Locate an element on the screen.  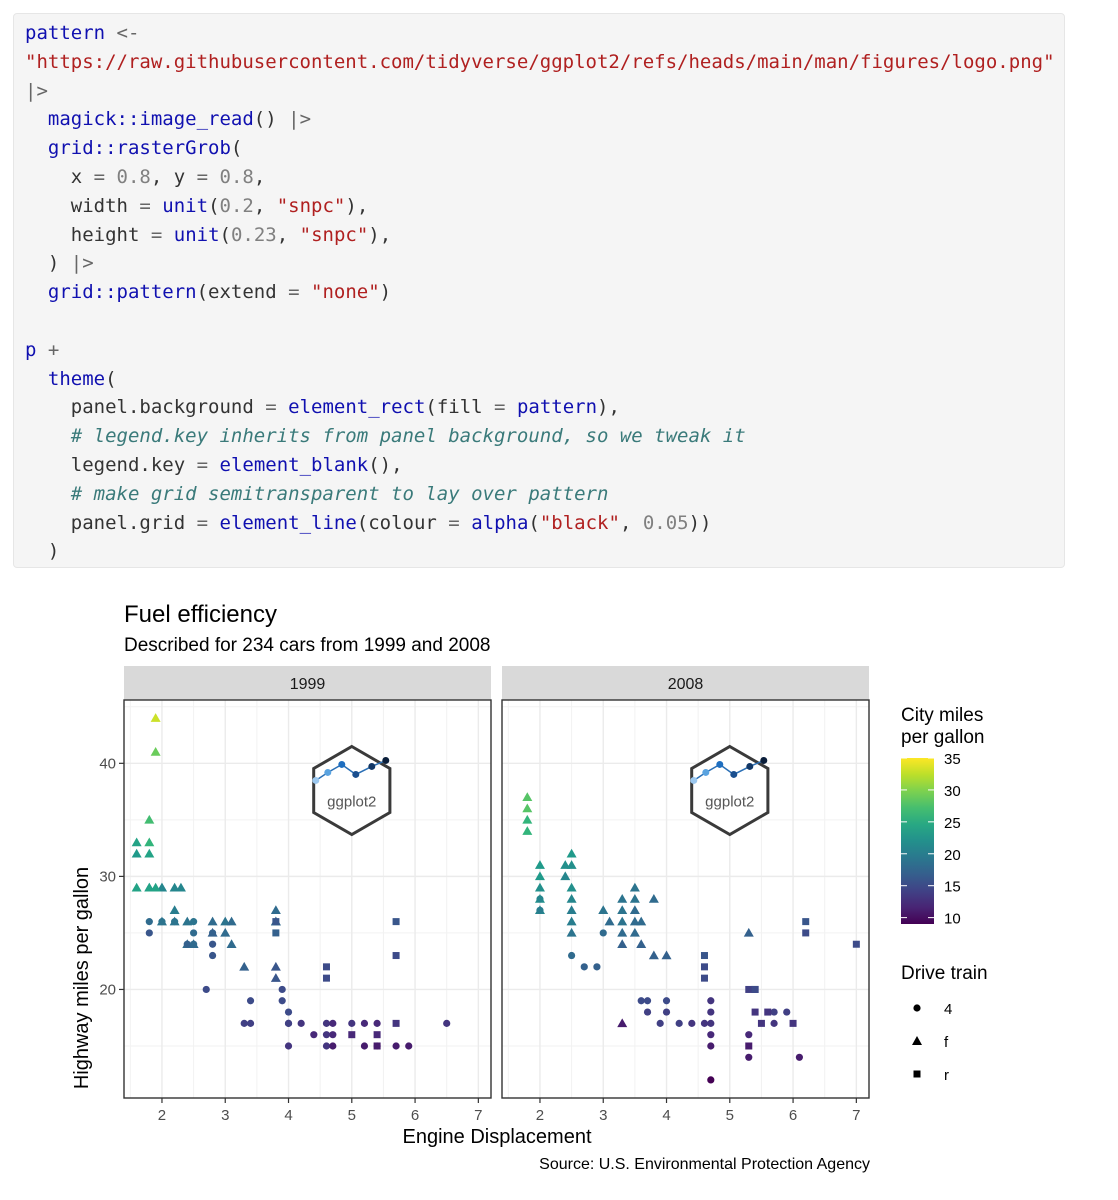
colorbar-label: 15 is located at coordinates (952, 887).